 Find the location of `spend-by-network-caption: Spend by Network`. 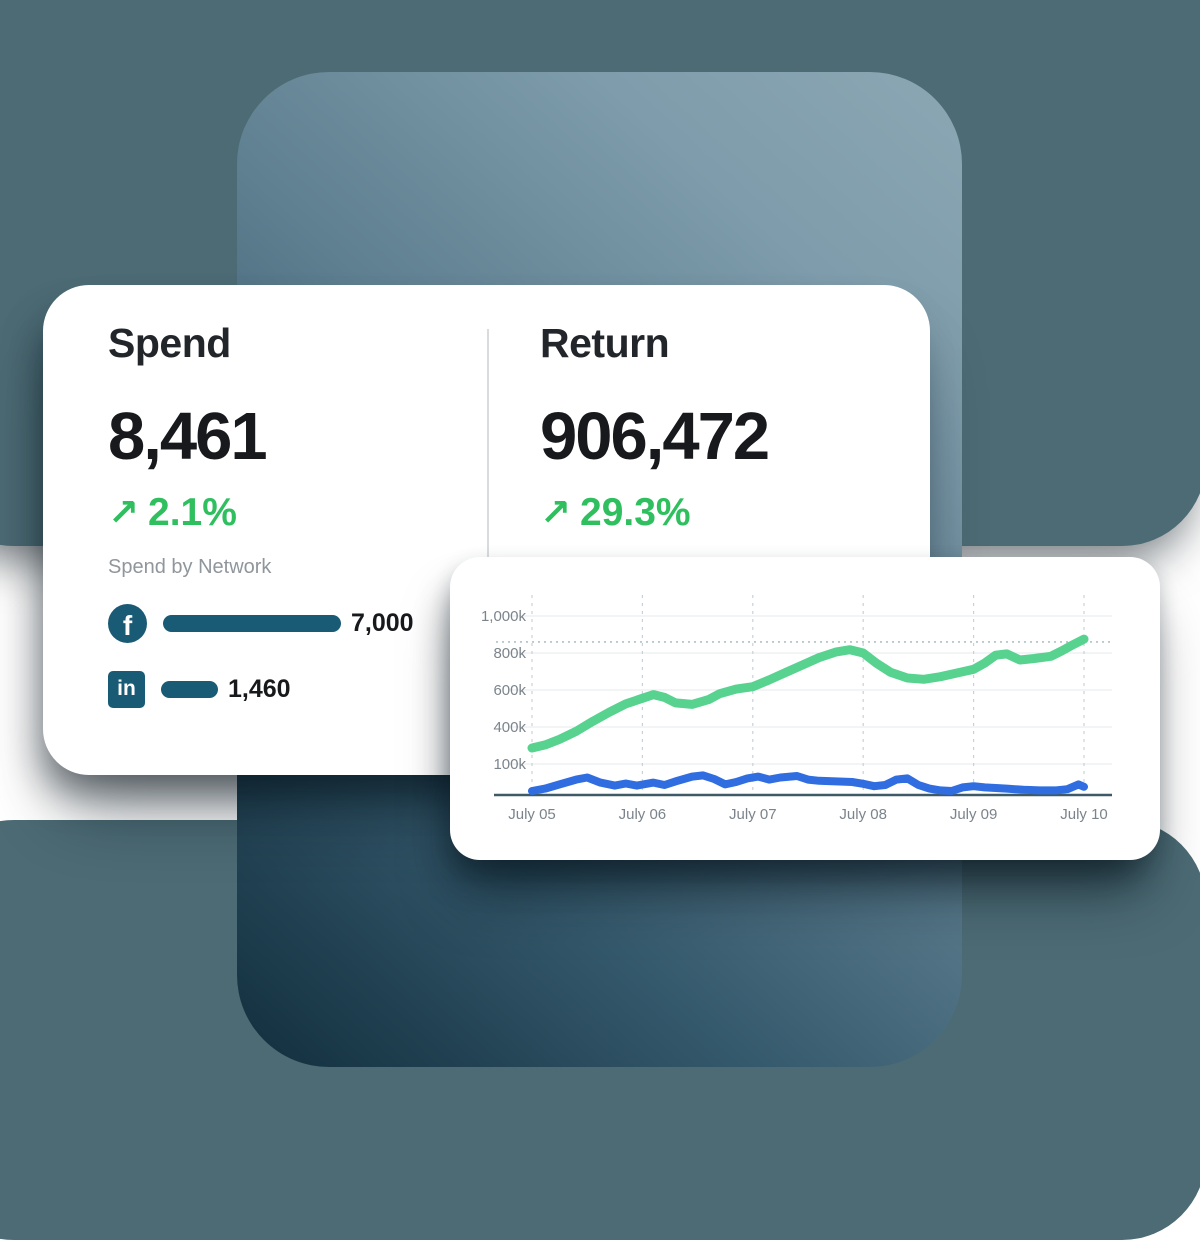

spend-by-network-caption: Spend by Network is located at coordinates (190, 567).